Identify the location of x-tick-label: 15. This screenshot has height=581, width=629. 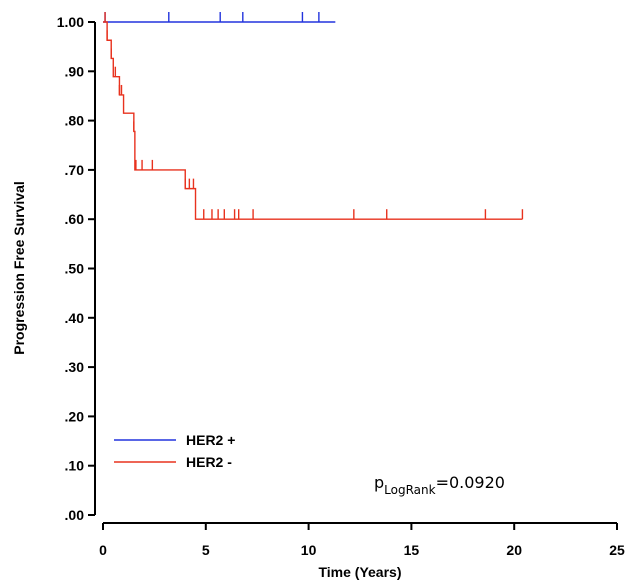
(412, 550).